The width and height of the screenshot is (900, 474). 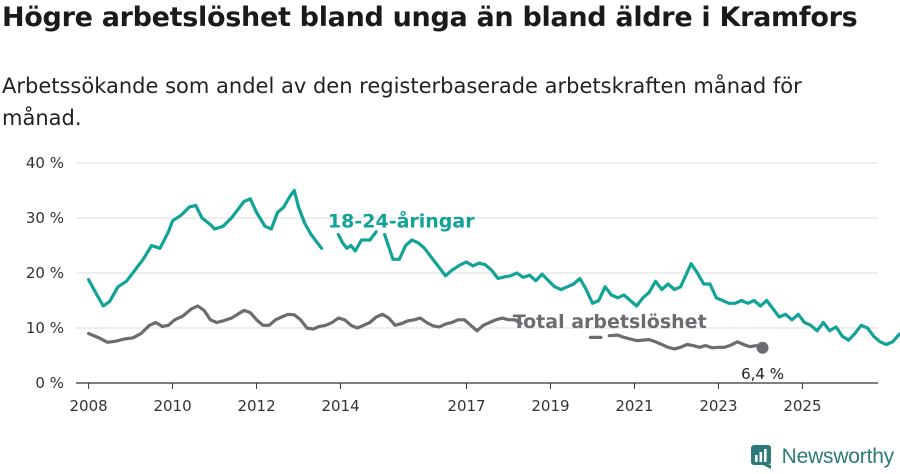 What do you see at coordinates (45, 328) in the screenshot?
I see `y-tick-label: 10 %` at bounding box center [45, 328].